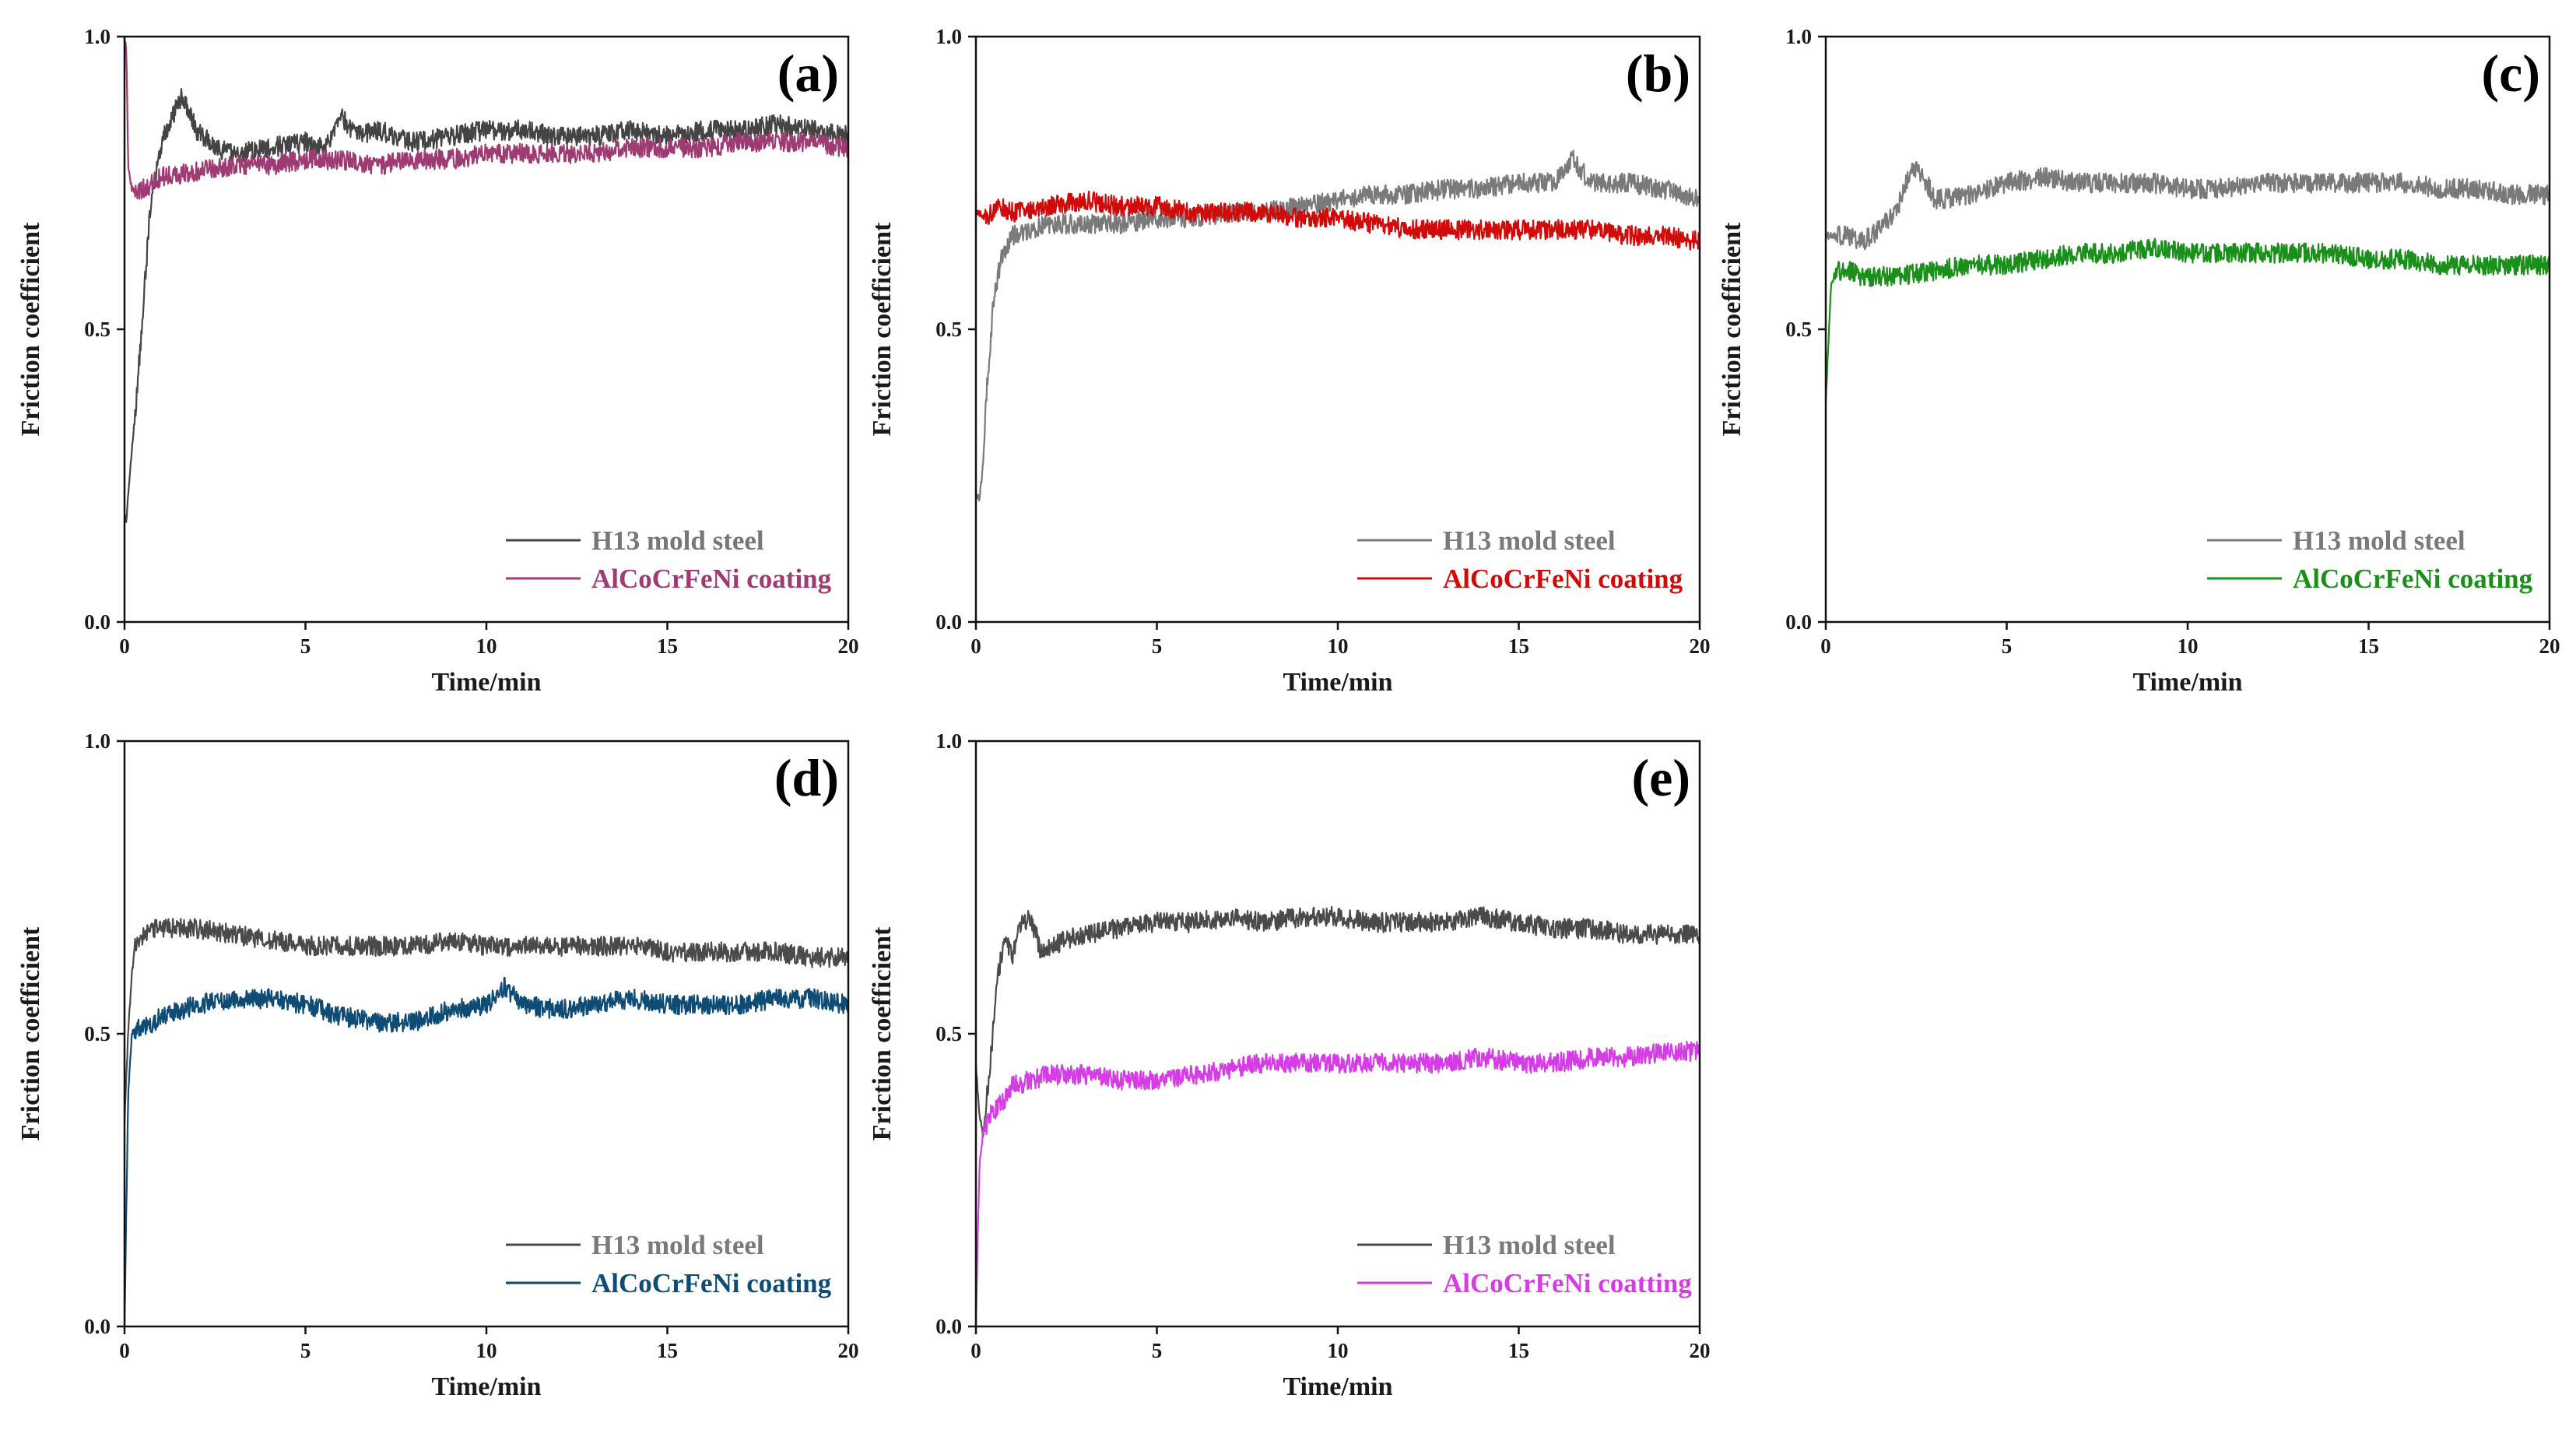  What do you see at coordinates (1658, 74) in the screenshot?
I see `panel-label: (b)` at bounding box center [1658, 74].